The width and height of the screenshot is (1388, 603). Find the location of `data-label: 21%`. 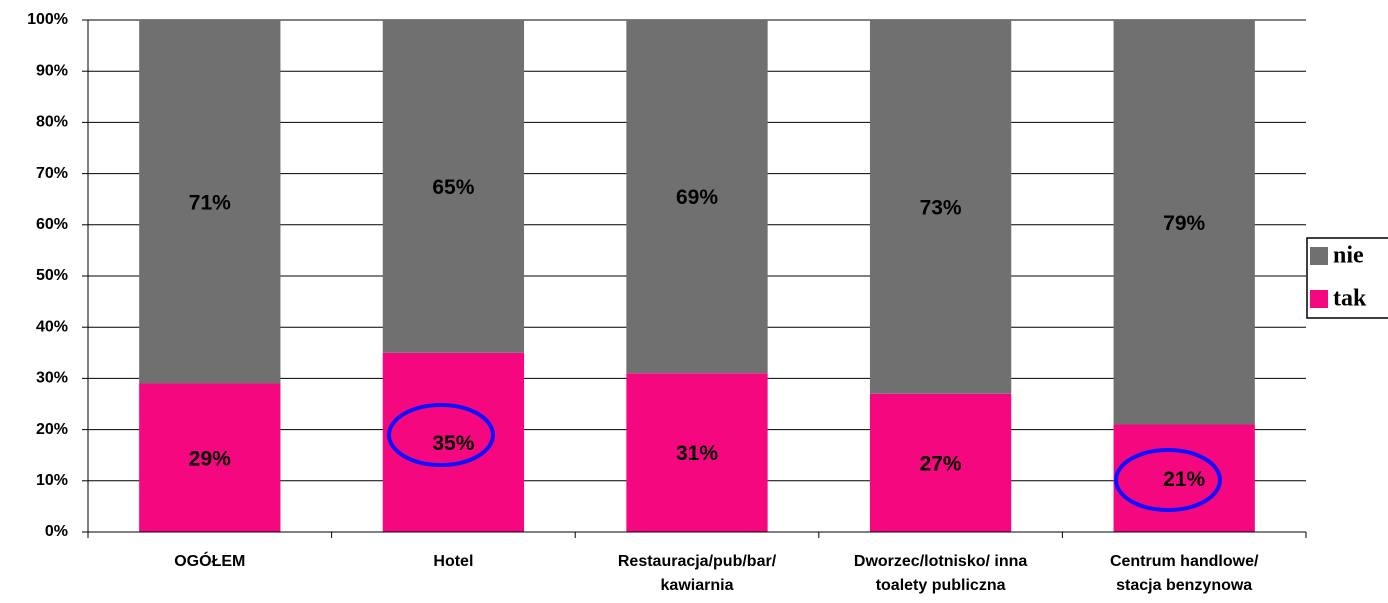

data-label: 21% is located at coordinates (1184, 479).